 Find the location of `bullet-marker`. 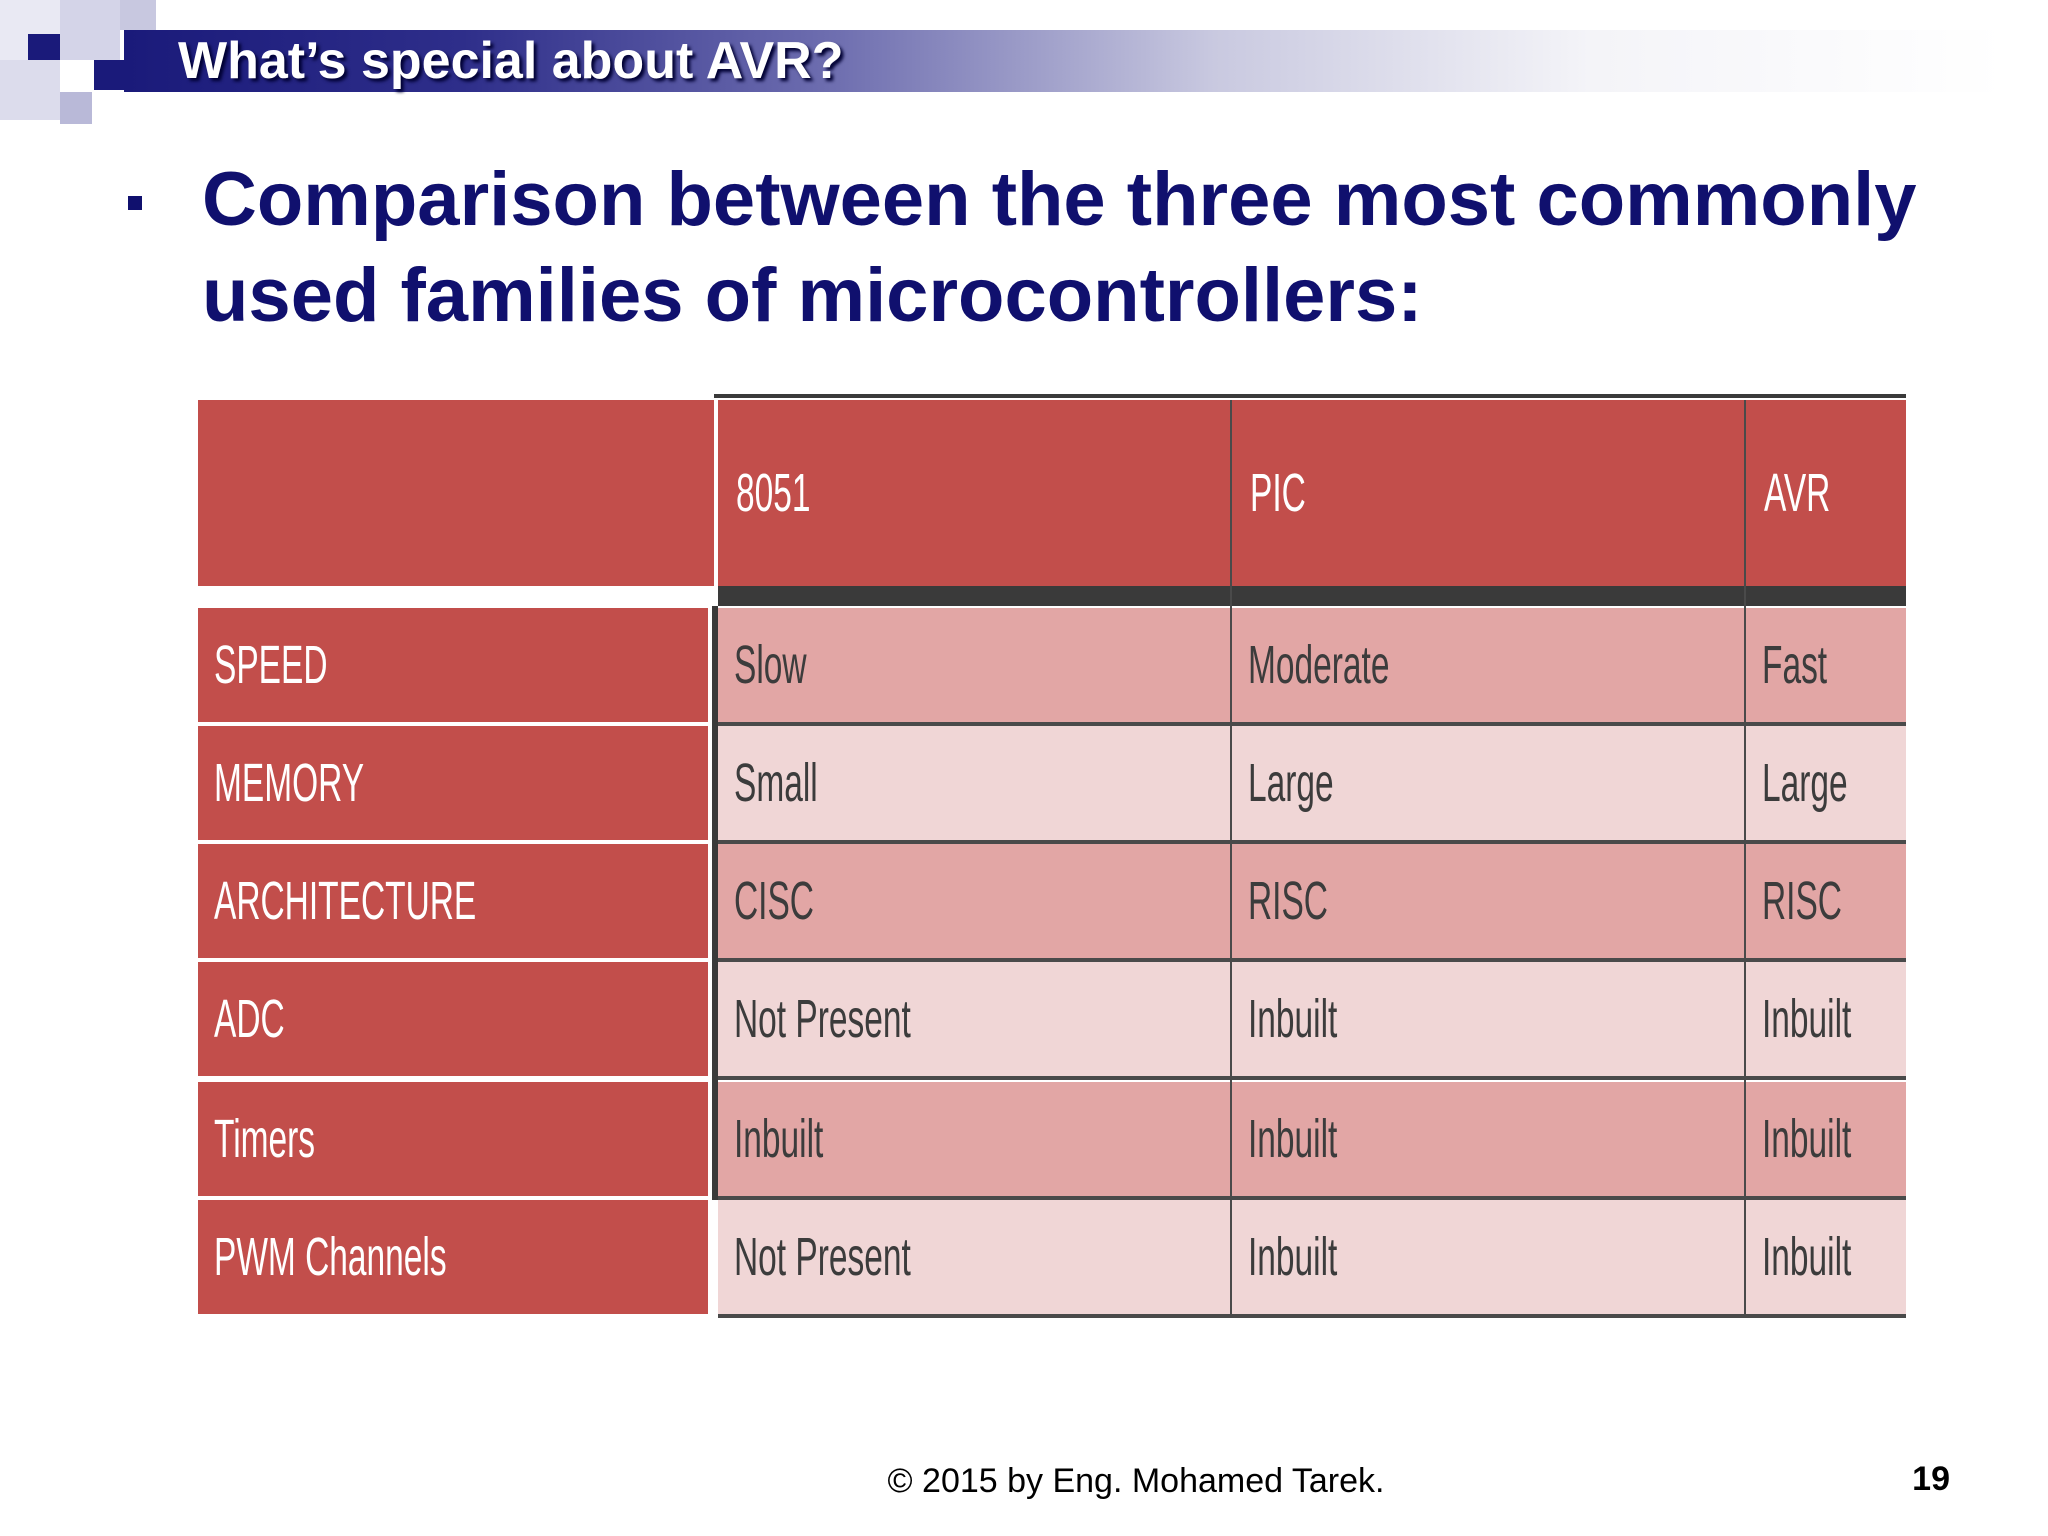

bullet-marker is located at coordinates (135, 203).